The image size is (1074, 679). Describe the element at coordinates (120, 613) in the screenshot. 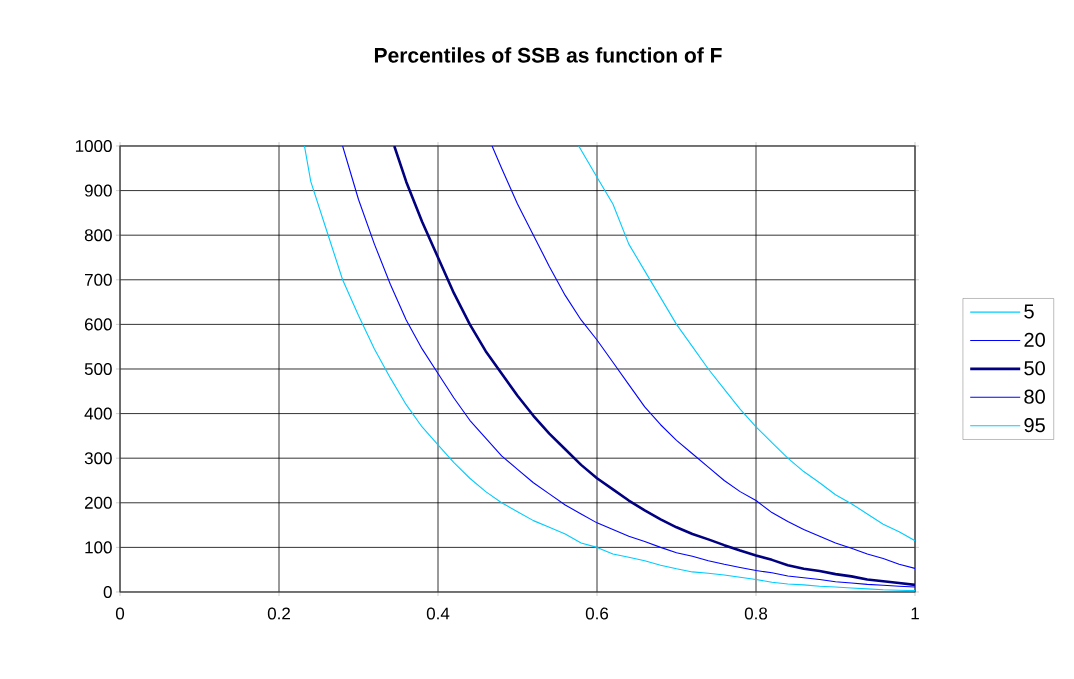

I see `x-tick-label: 0` at that location.